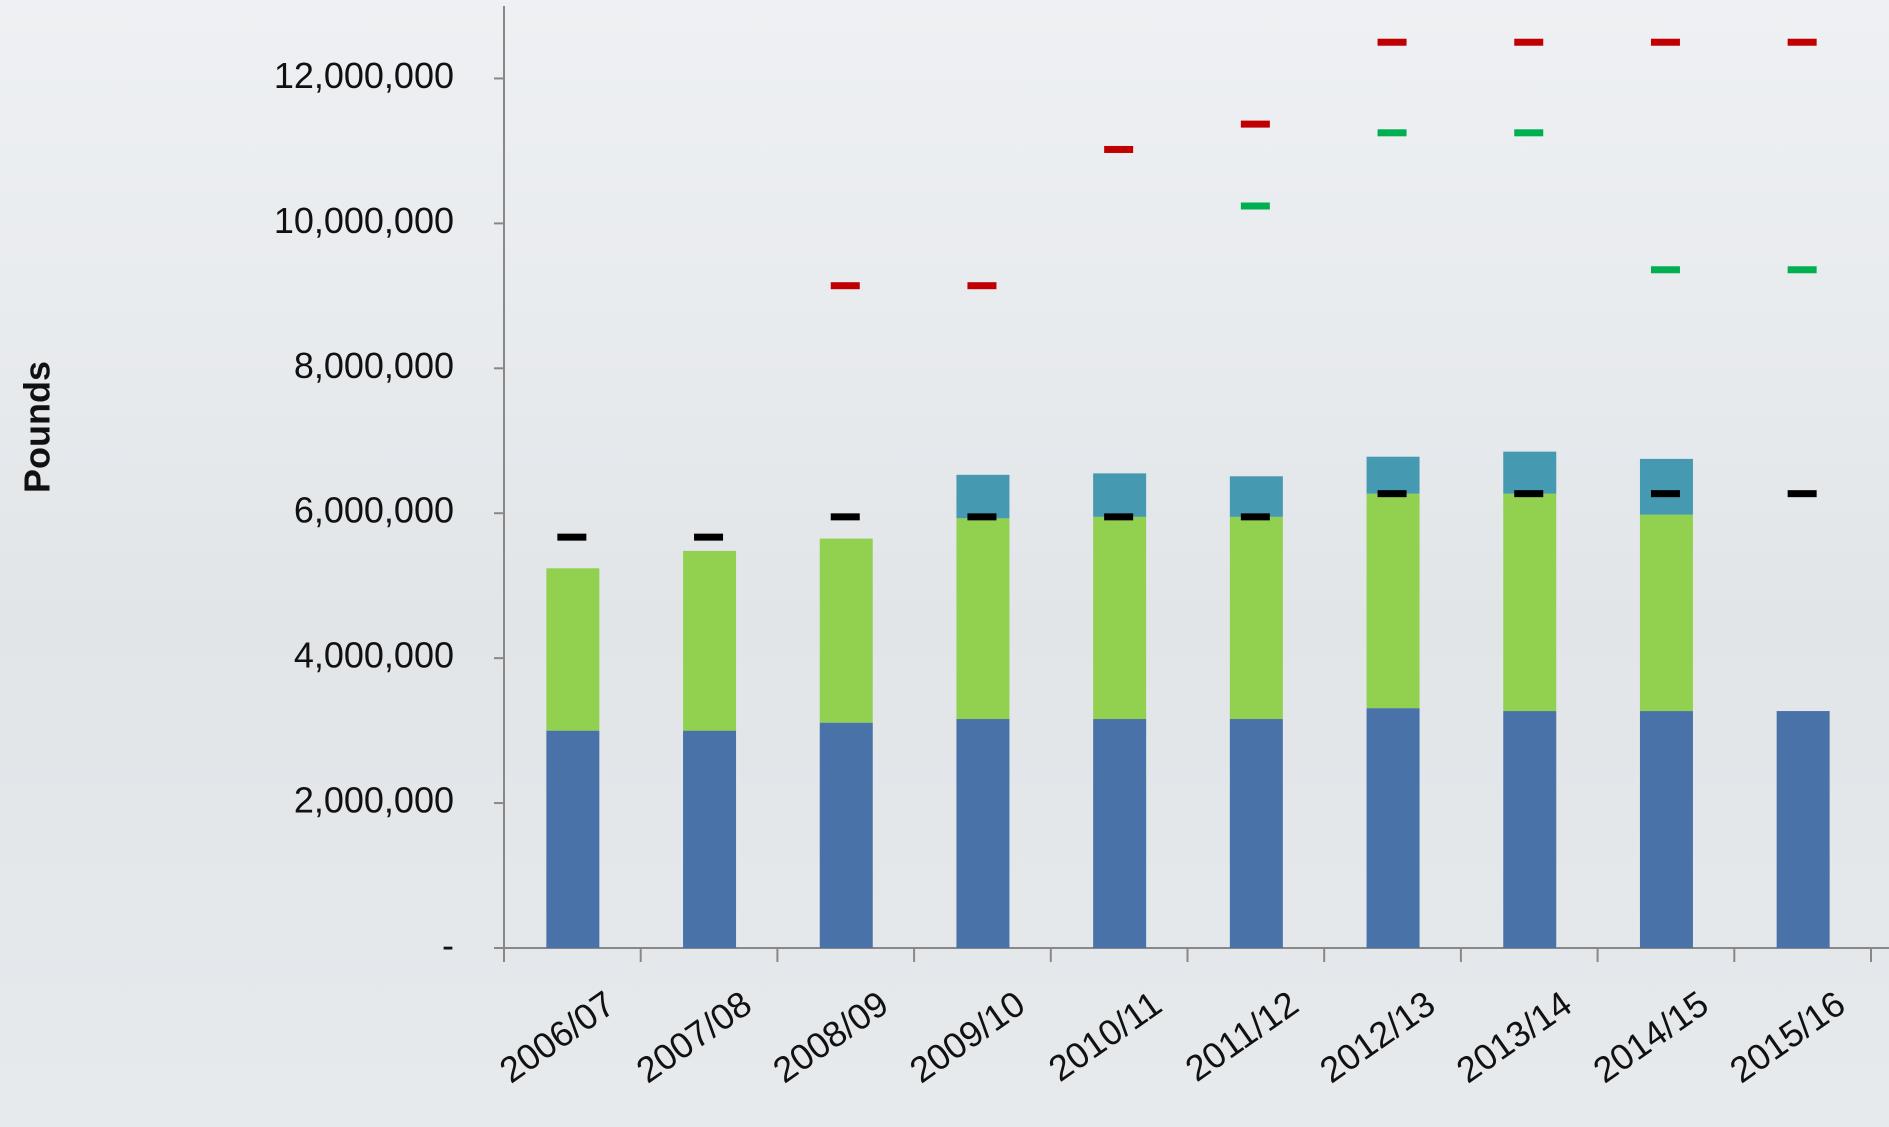 Image resolution: width=1889 pixels, height=1127 pixels. Describe the element at coordinates (374, 655) in the screenshot. I see `y-tick-label: 4,000,000` at that location.